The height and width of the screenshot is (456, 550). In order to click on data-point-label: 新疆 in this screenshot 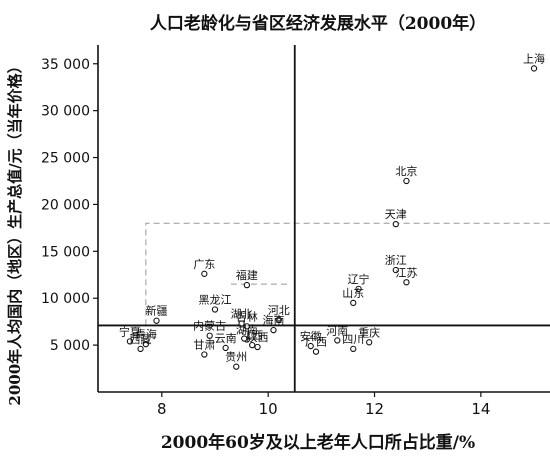, I will do `click(156, 311)`.